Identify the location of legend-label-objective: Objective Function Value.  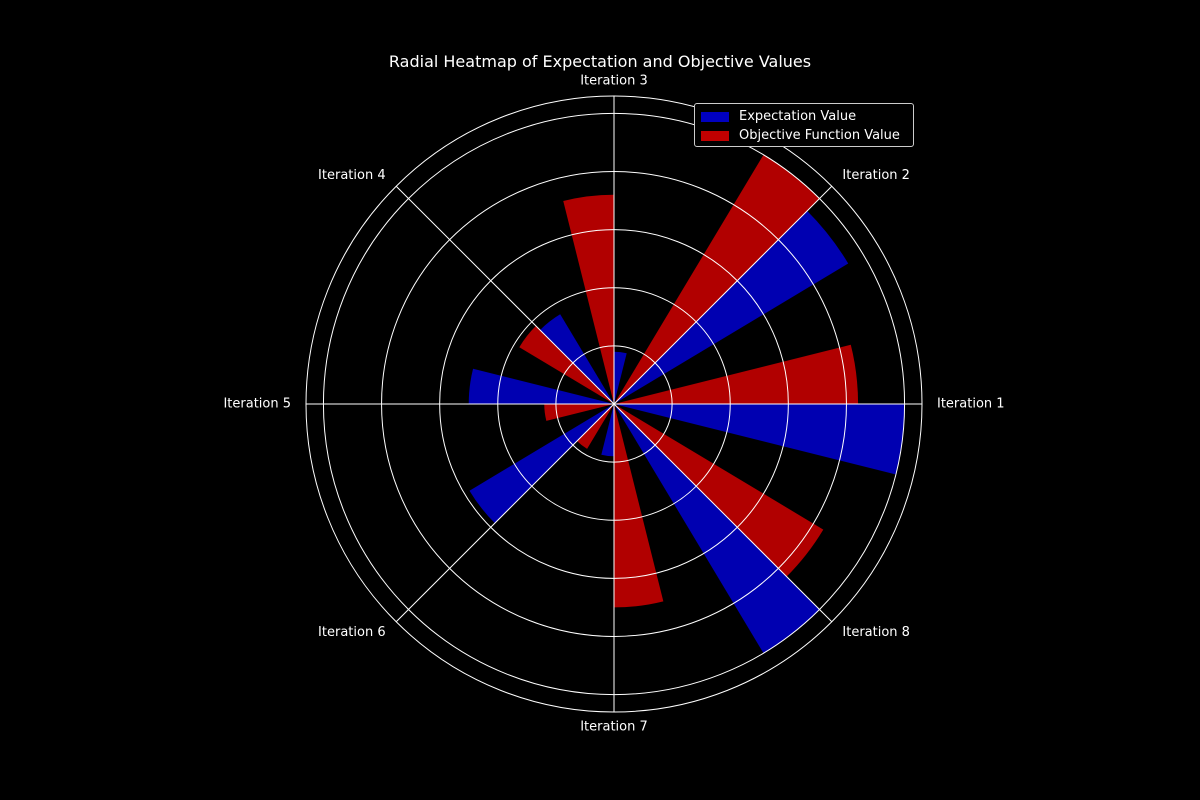
(819, 135).